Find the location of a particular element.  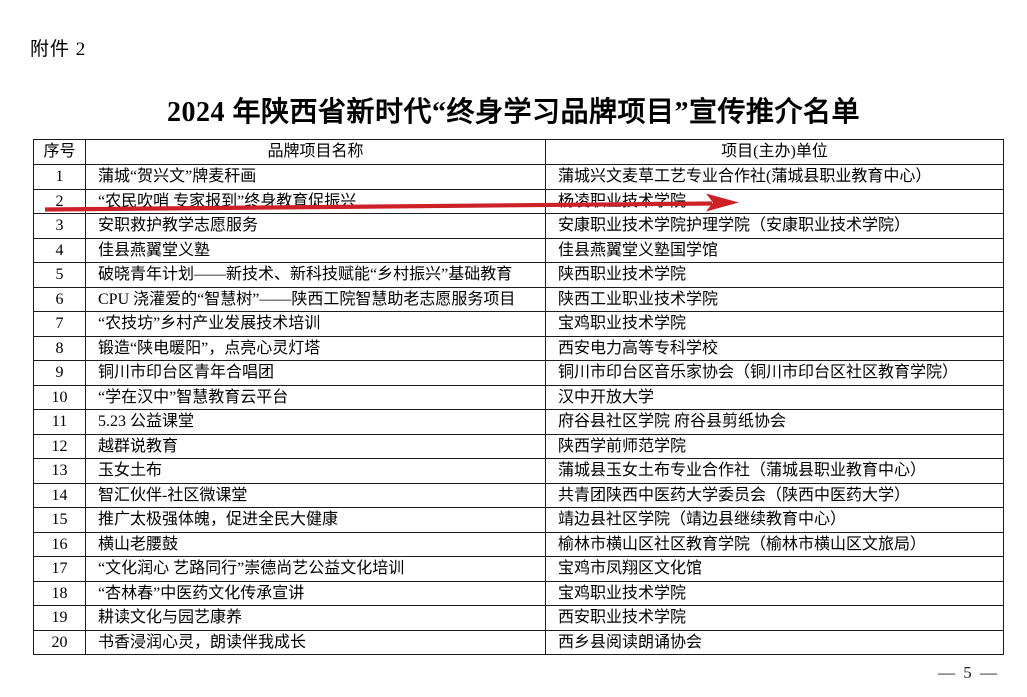

table-row: 15 推广太极强体魄，促进全民大健康 靖边县社区学院（靖边县继续教育中心） is located at coordinates (518, 520).